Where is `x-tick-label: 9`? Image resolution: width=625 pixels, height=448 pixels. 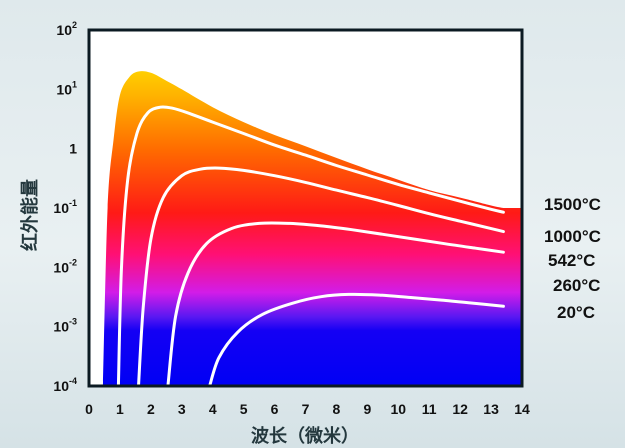 x-tick-label: 9 is located at coordinates (367, 409).